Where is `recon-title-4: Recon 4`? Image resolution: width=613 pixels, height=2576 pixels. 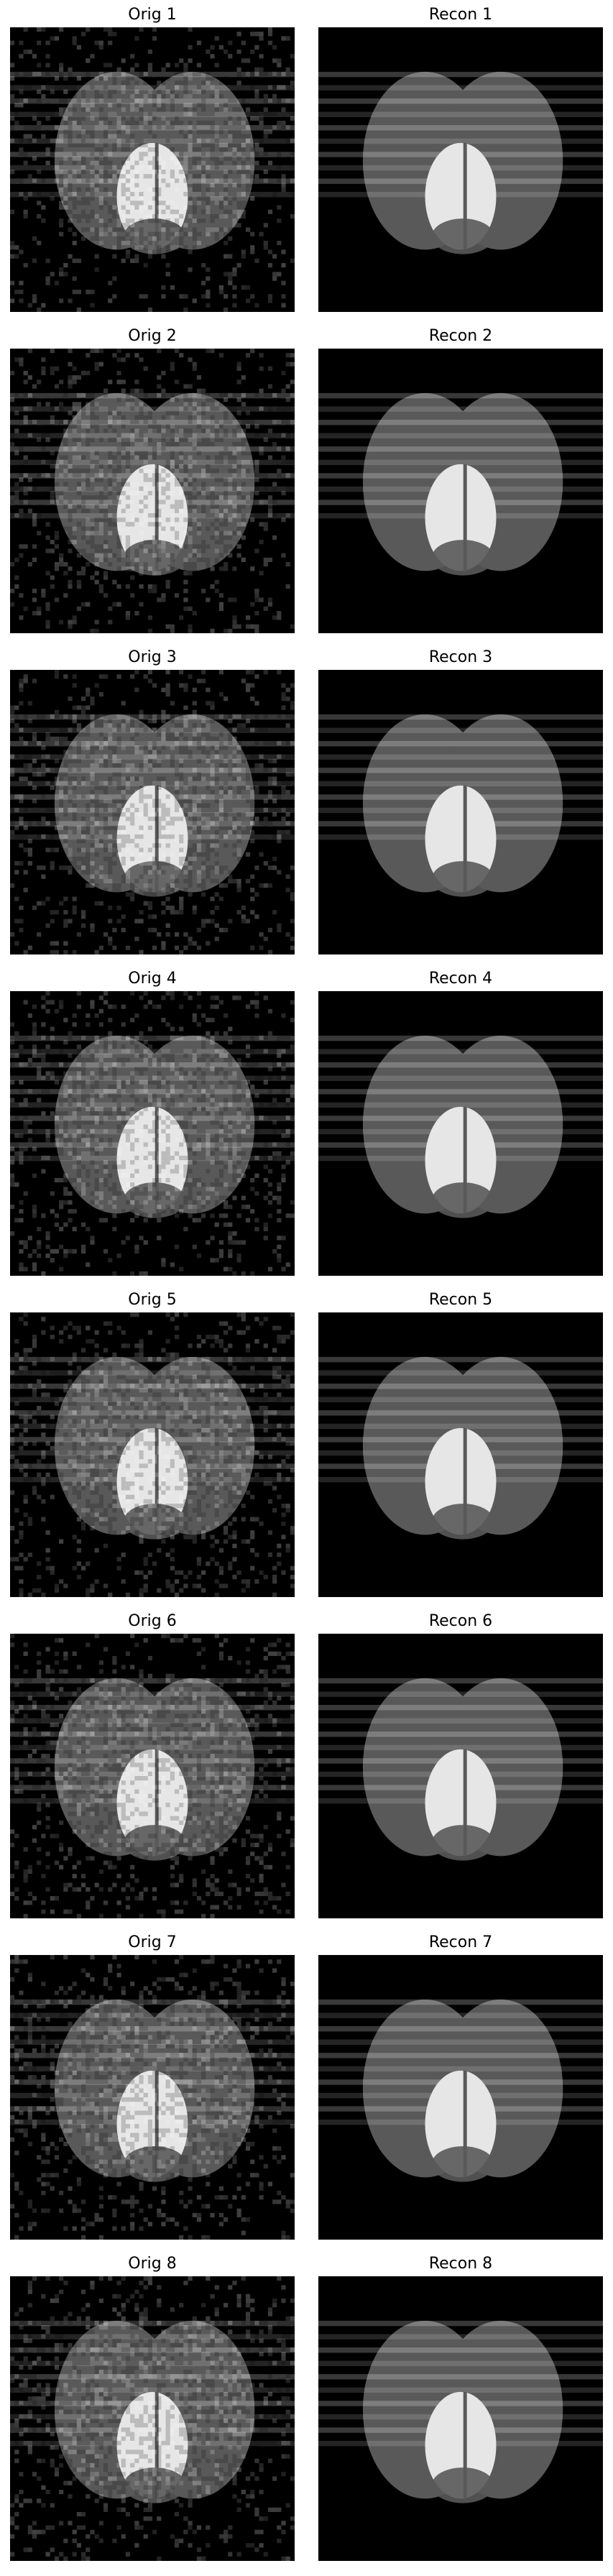 recon-title-4: Recon 4 is located at coordinates (460, 979).